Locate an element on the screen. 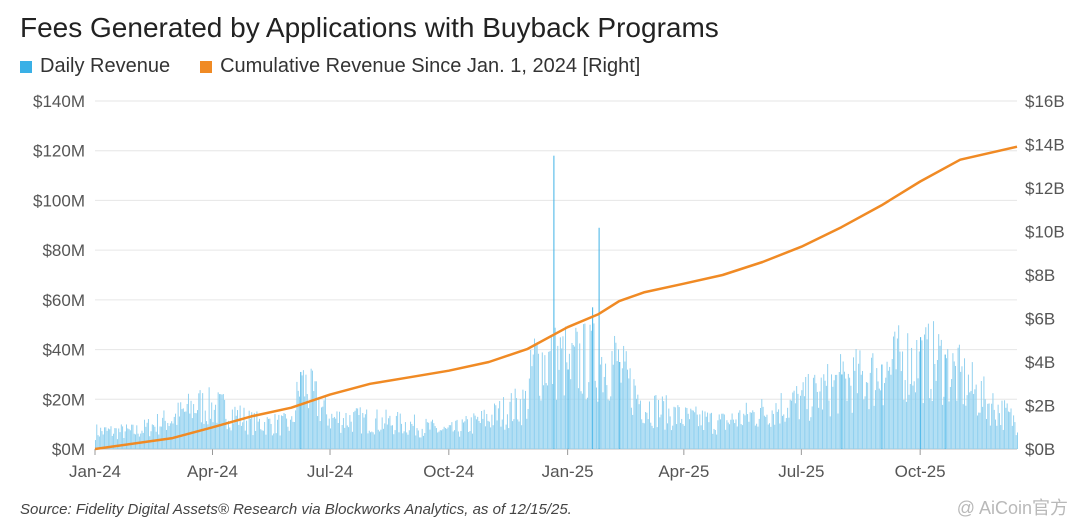 This screenshot has width=1080, height=532. x-tick-label: Jan-25 is located at coordinates (568, 471).